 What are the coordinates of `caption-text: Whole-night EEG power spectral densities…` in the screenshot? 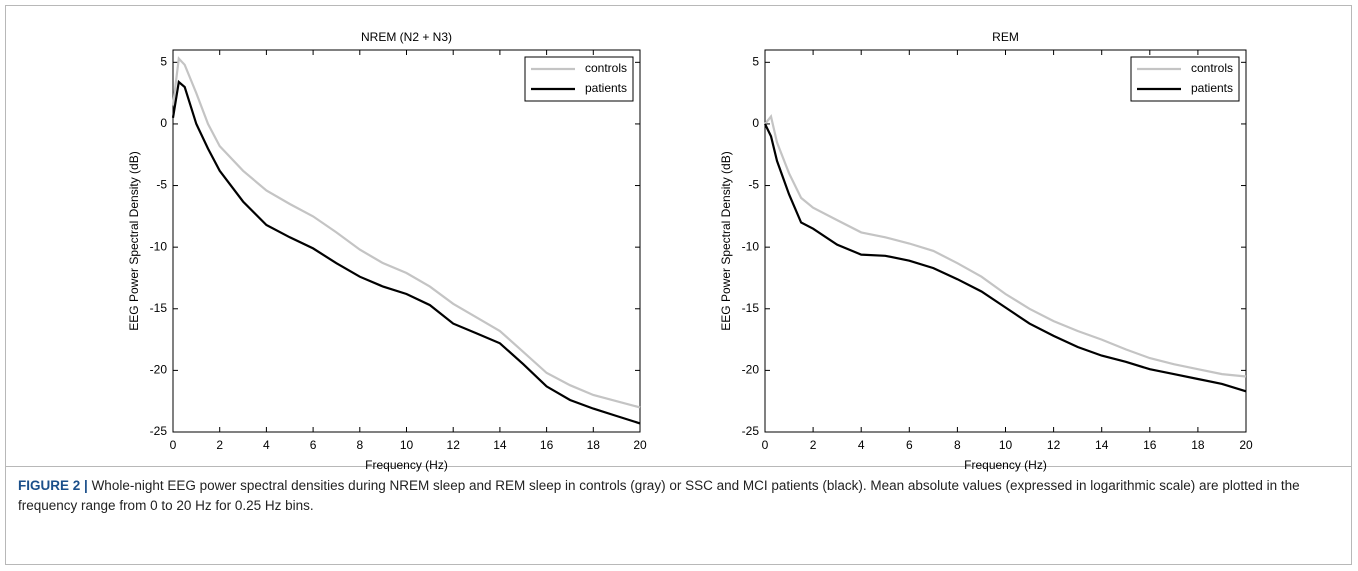 It's located at (659, 495).